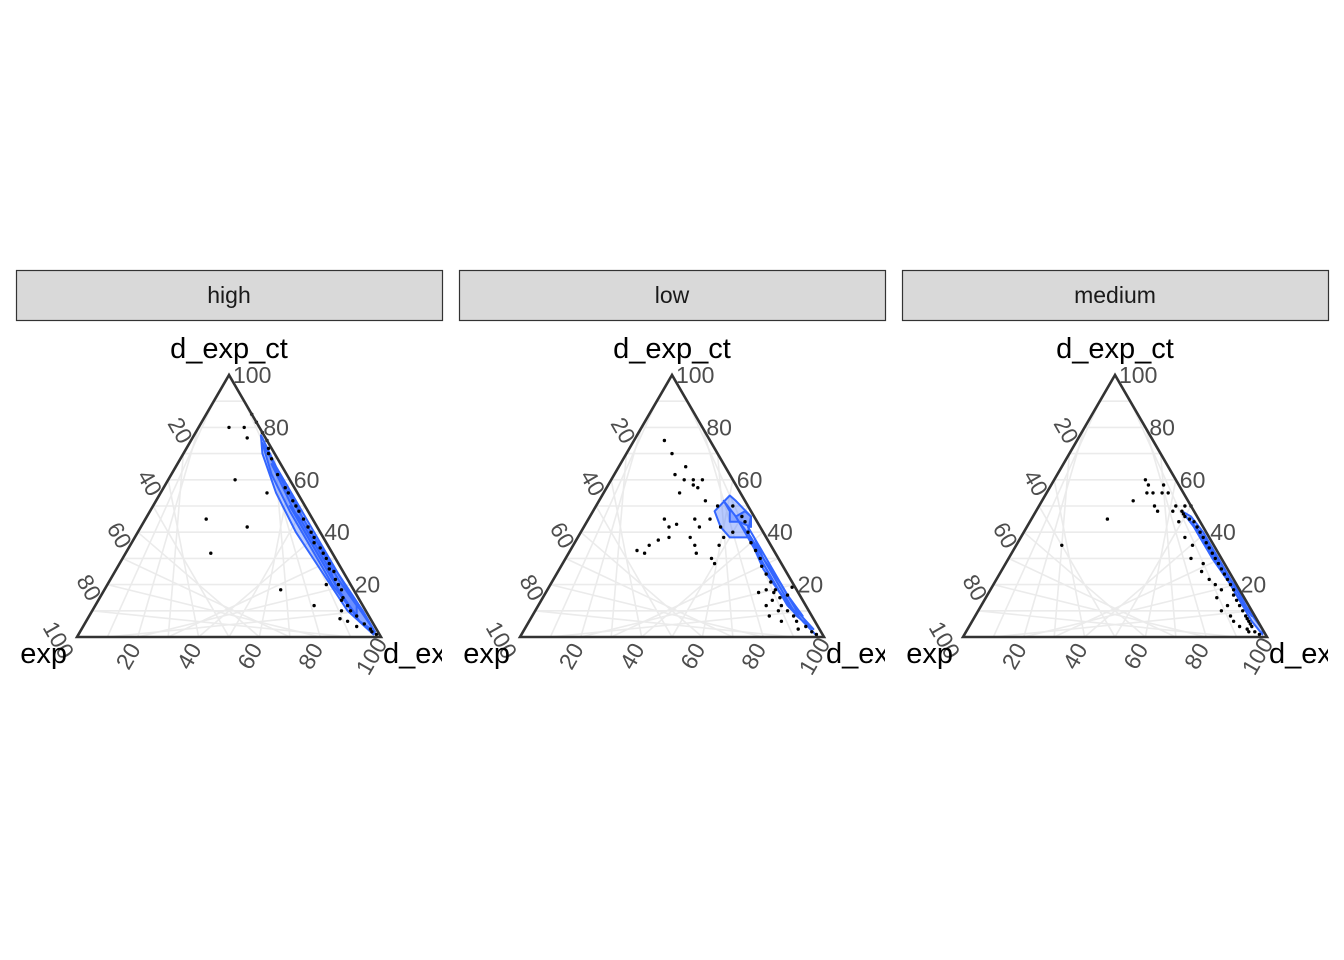 The height and width of the screenshot is (960, 1344). Describe the element at coordinates (1115, 519) in the screenshot. I see `grid-lines` at that location.